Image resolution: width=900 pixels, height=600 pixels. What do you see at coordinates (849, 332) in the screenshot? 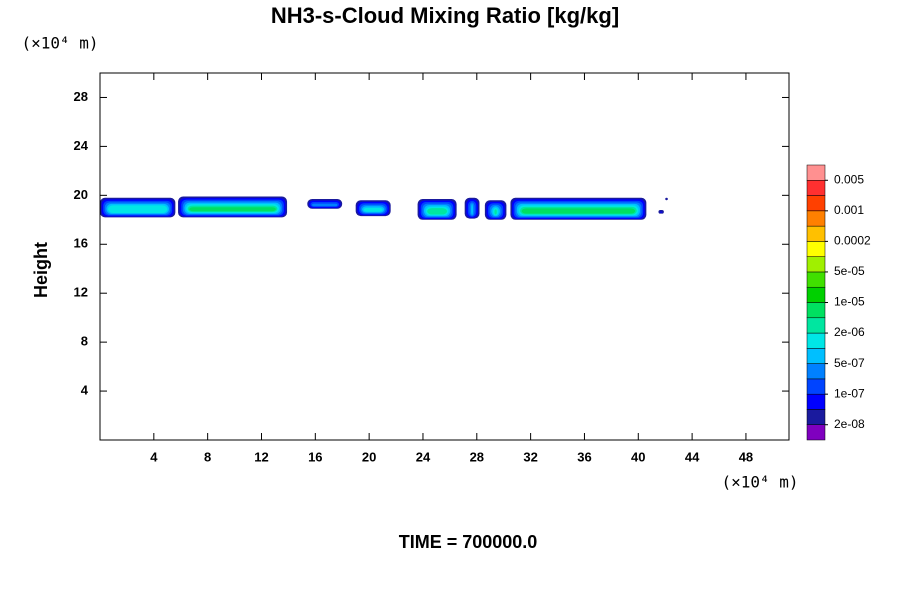
I see `colorbar-label: 2e-06` at bounding box center [849, 332].